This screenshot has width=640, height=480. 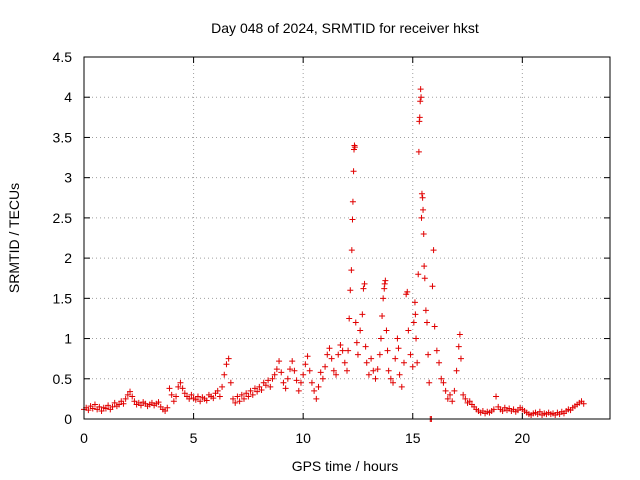 I want to click on x-axis-label: GPS time / hours, so click(x=345, y=466).